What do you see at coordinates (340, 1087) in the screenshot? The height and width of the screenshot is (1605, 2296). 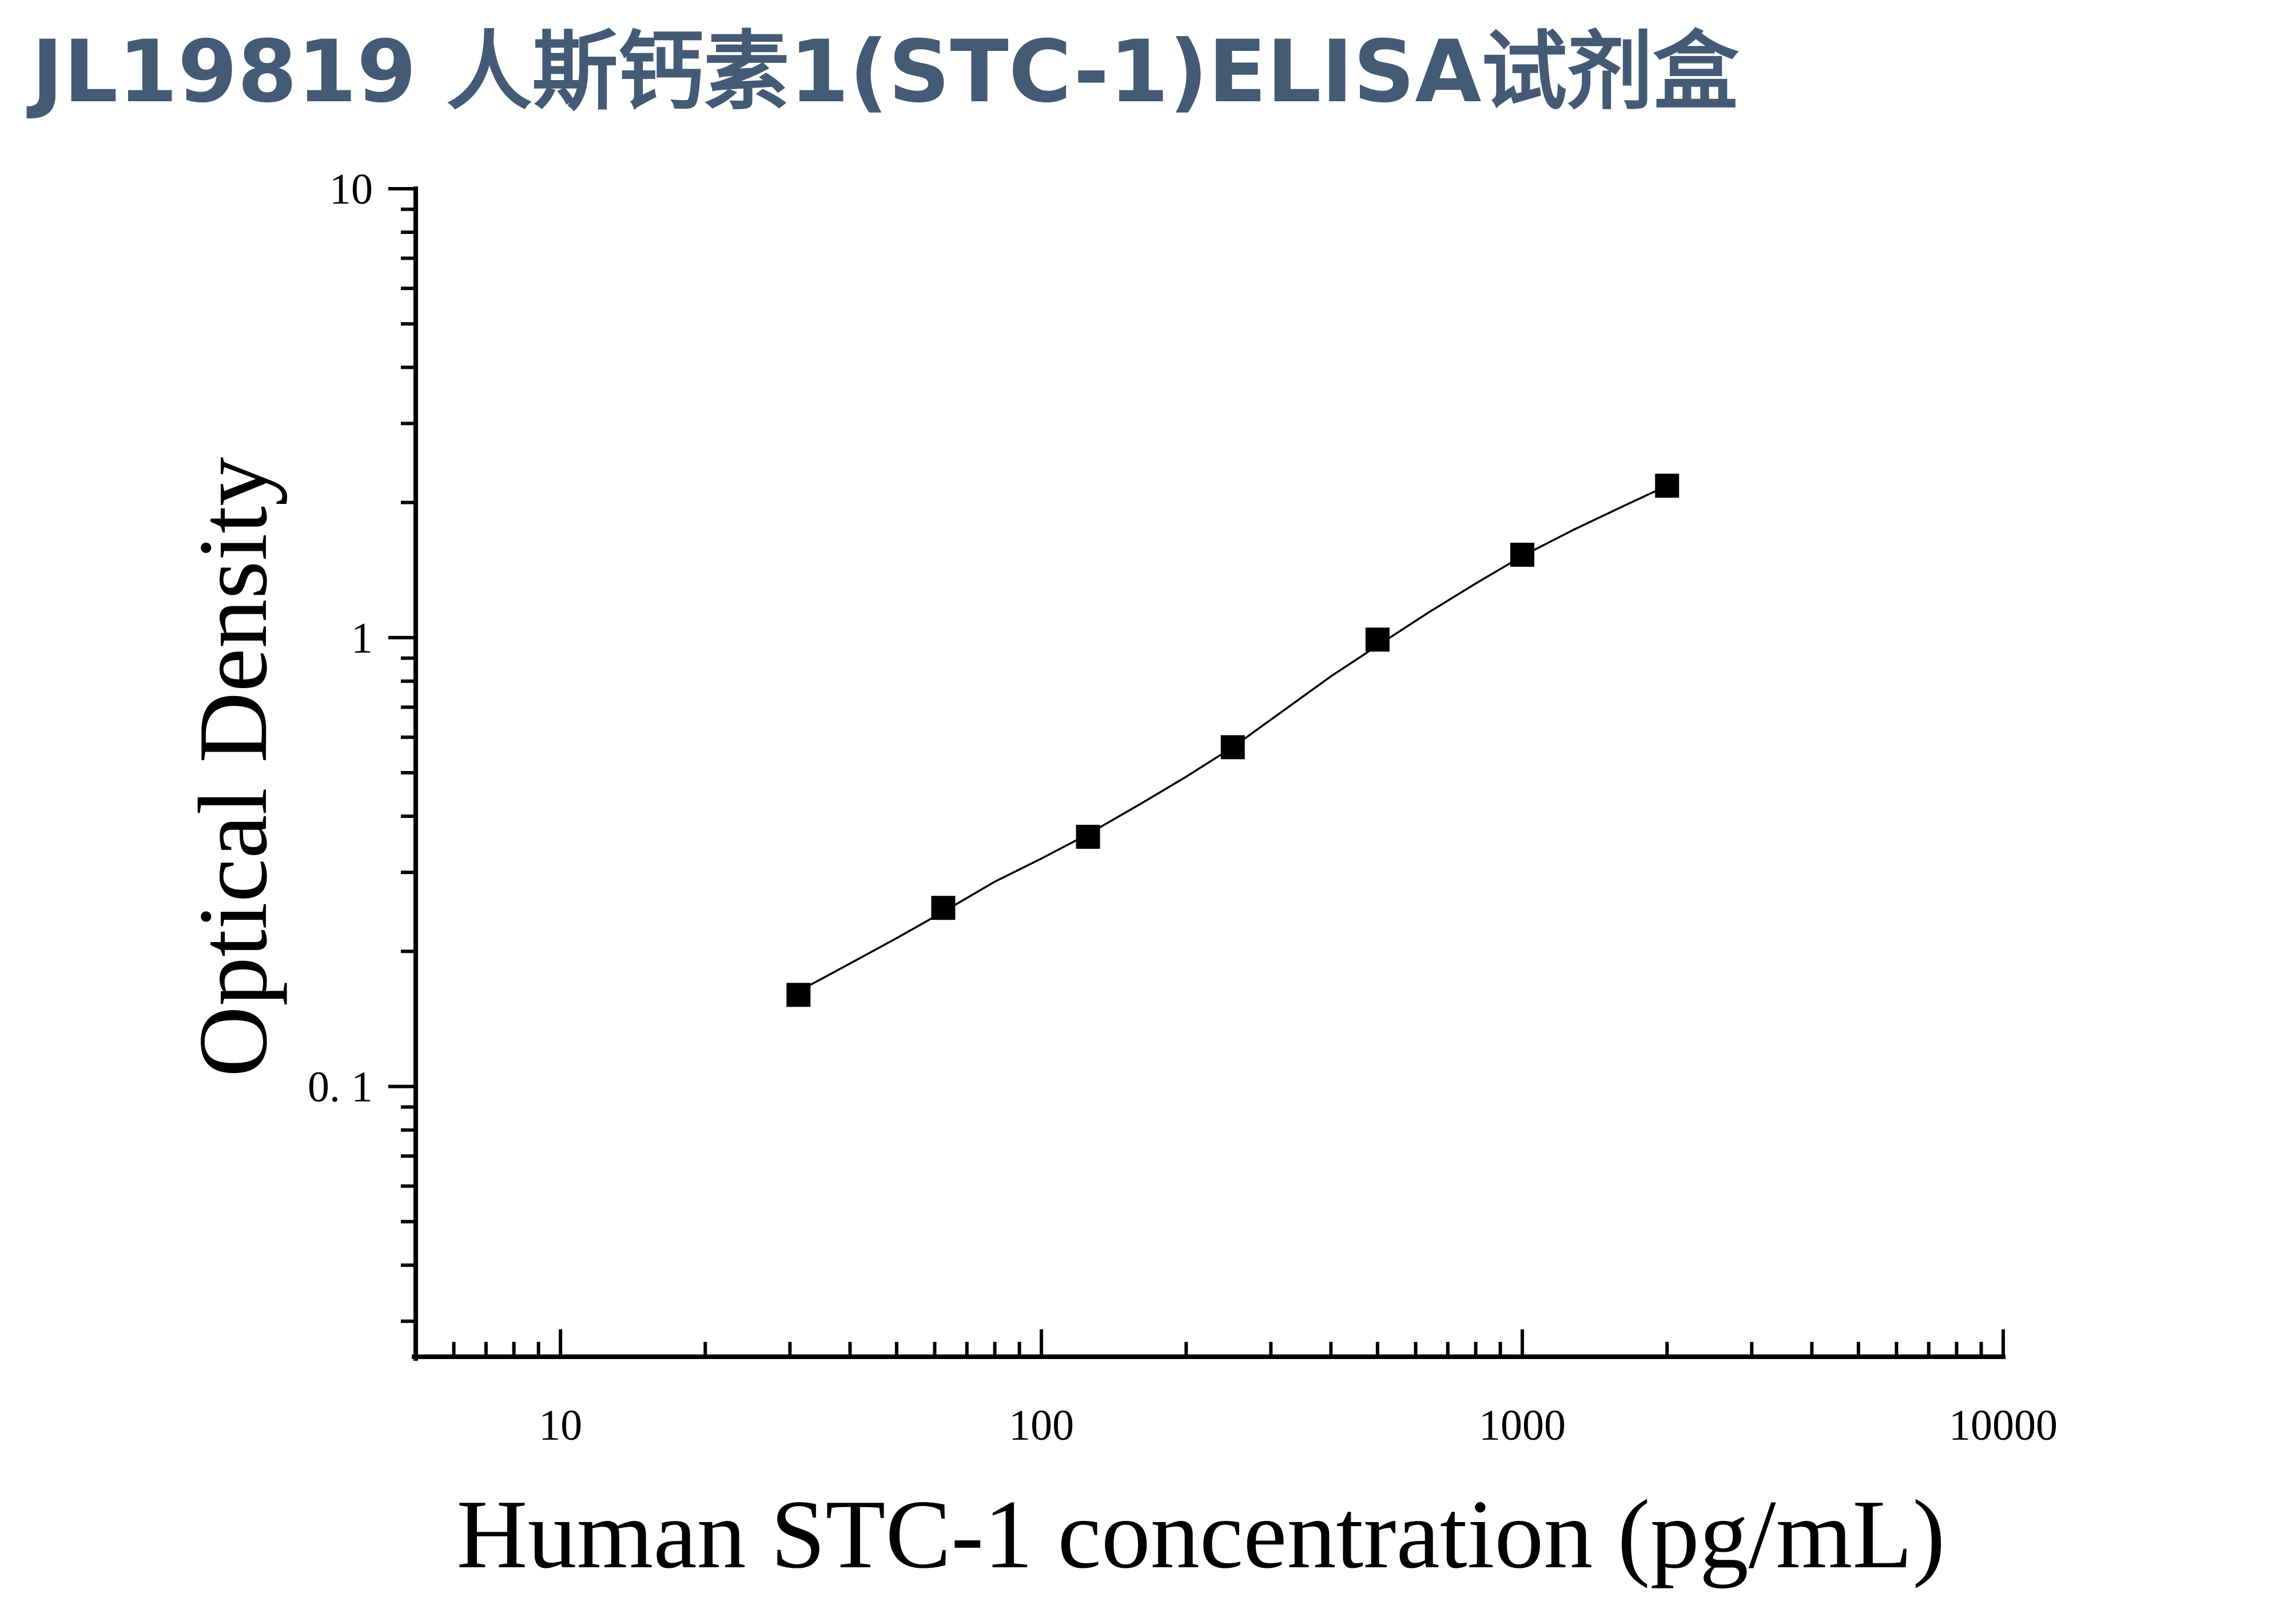 I see `y-tick-label: 0. 1` at bounding box center [340, 1087].